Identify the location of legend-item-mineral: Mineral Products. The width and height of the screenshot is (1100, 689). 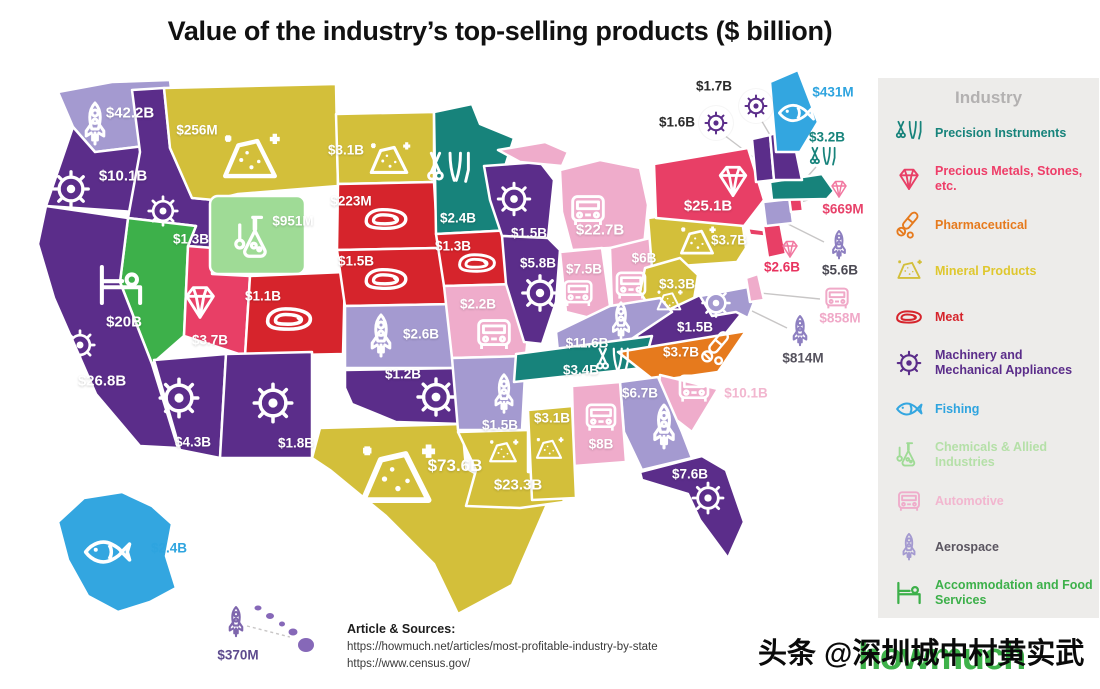
(993, 271).